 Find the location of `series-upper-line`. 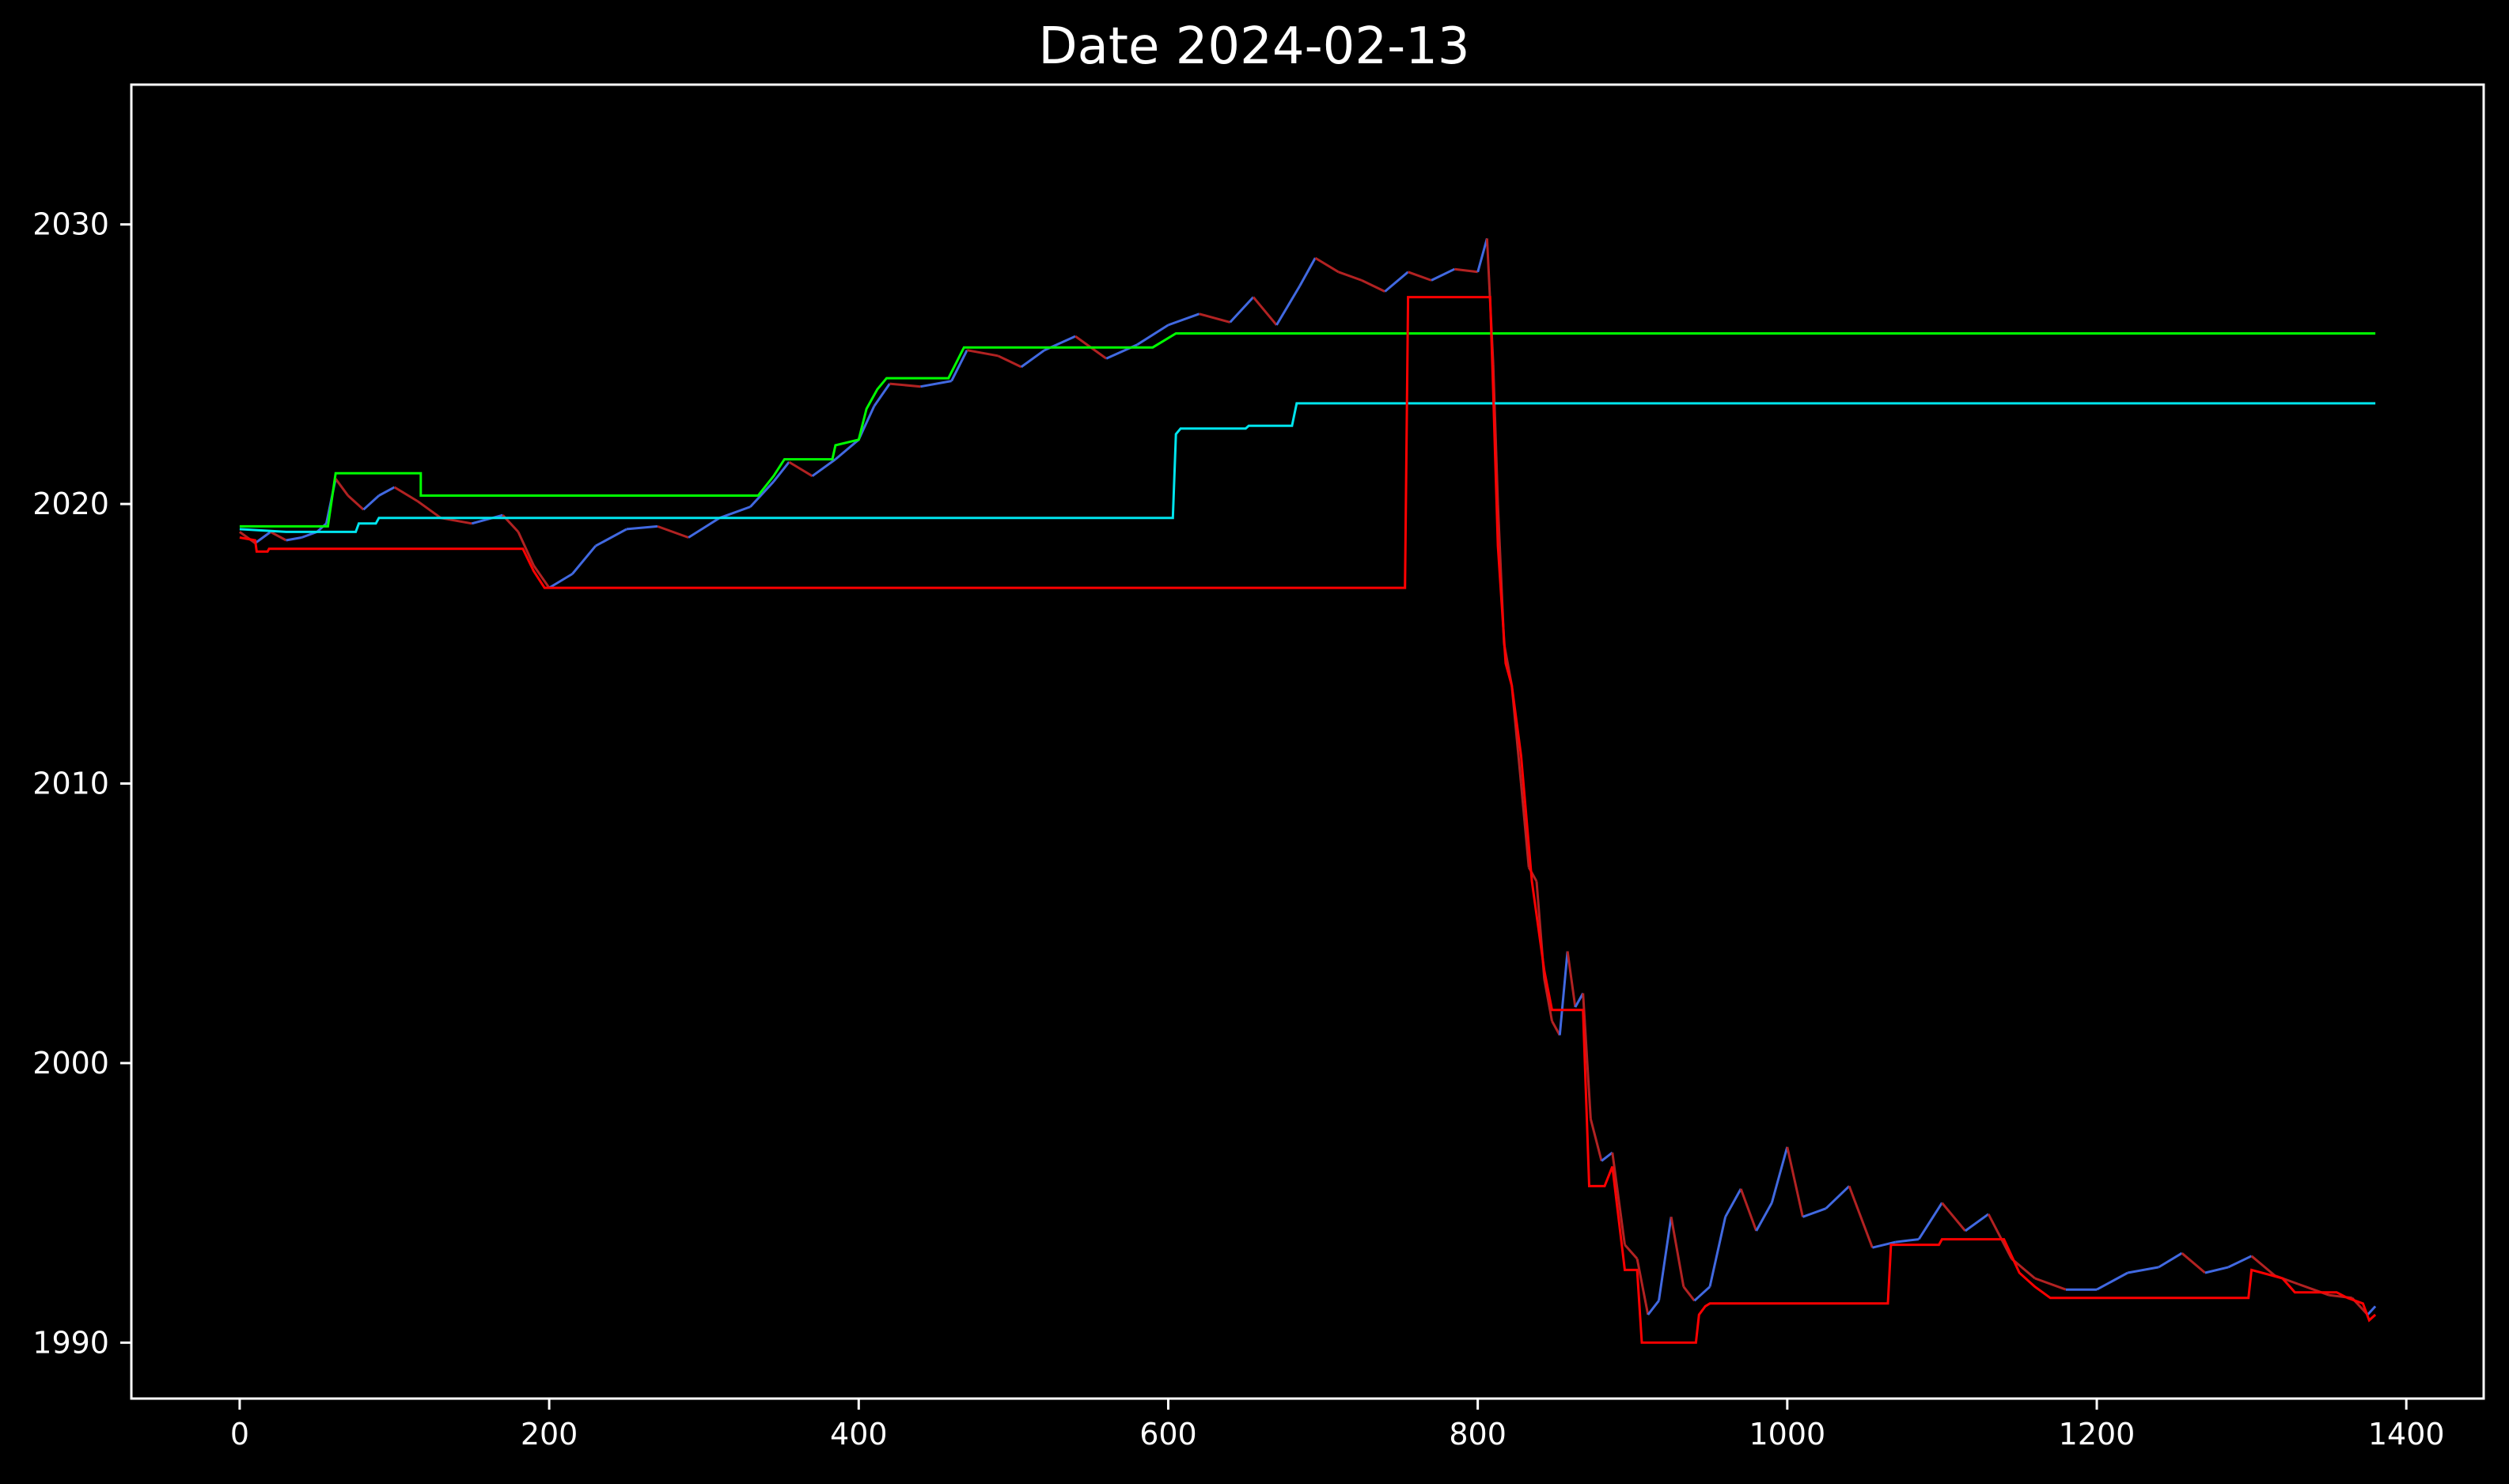

series-upper-line is located at coordinates (1307, 430).